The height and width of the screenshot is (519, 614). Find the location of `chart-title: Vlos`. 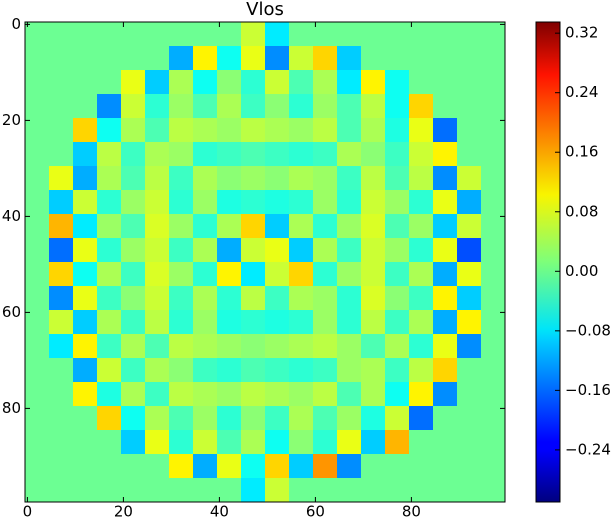

chart-title: Vlos is located at coordinates (265, 10).